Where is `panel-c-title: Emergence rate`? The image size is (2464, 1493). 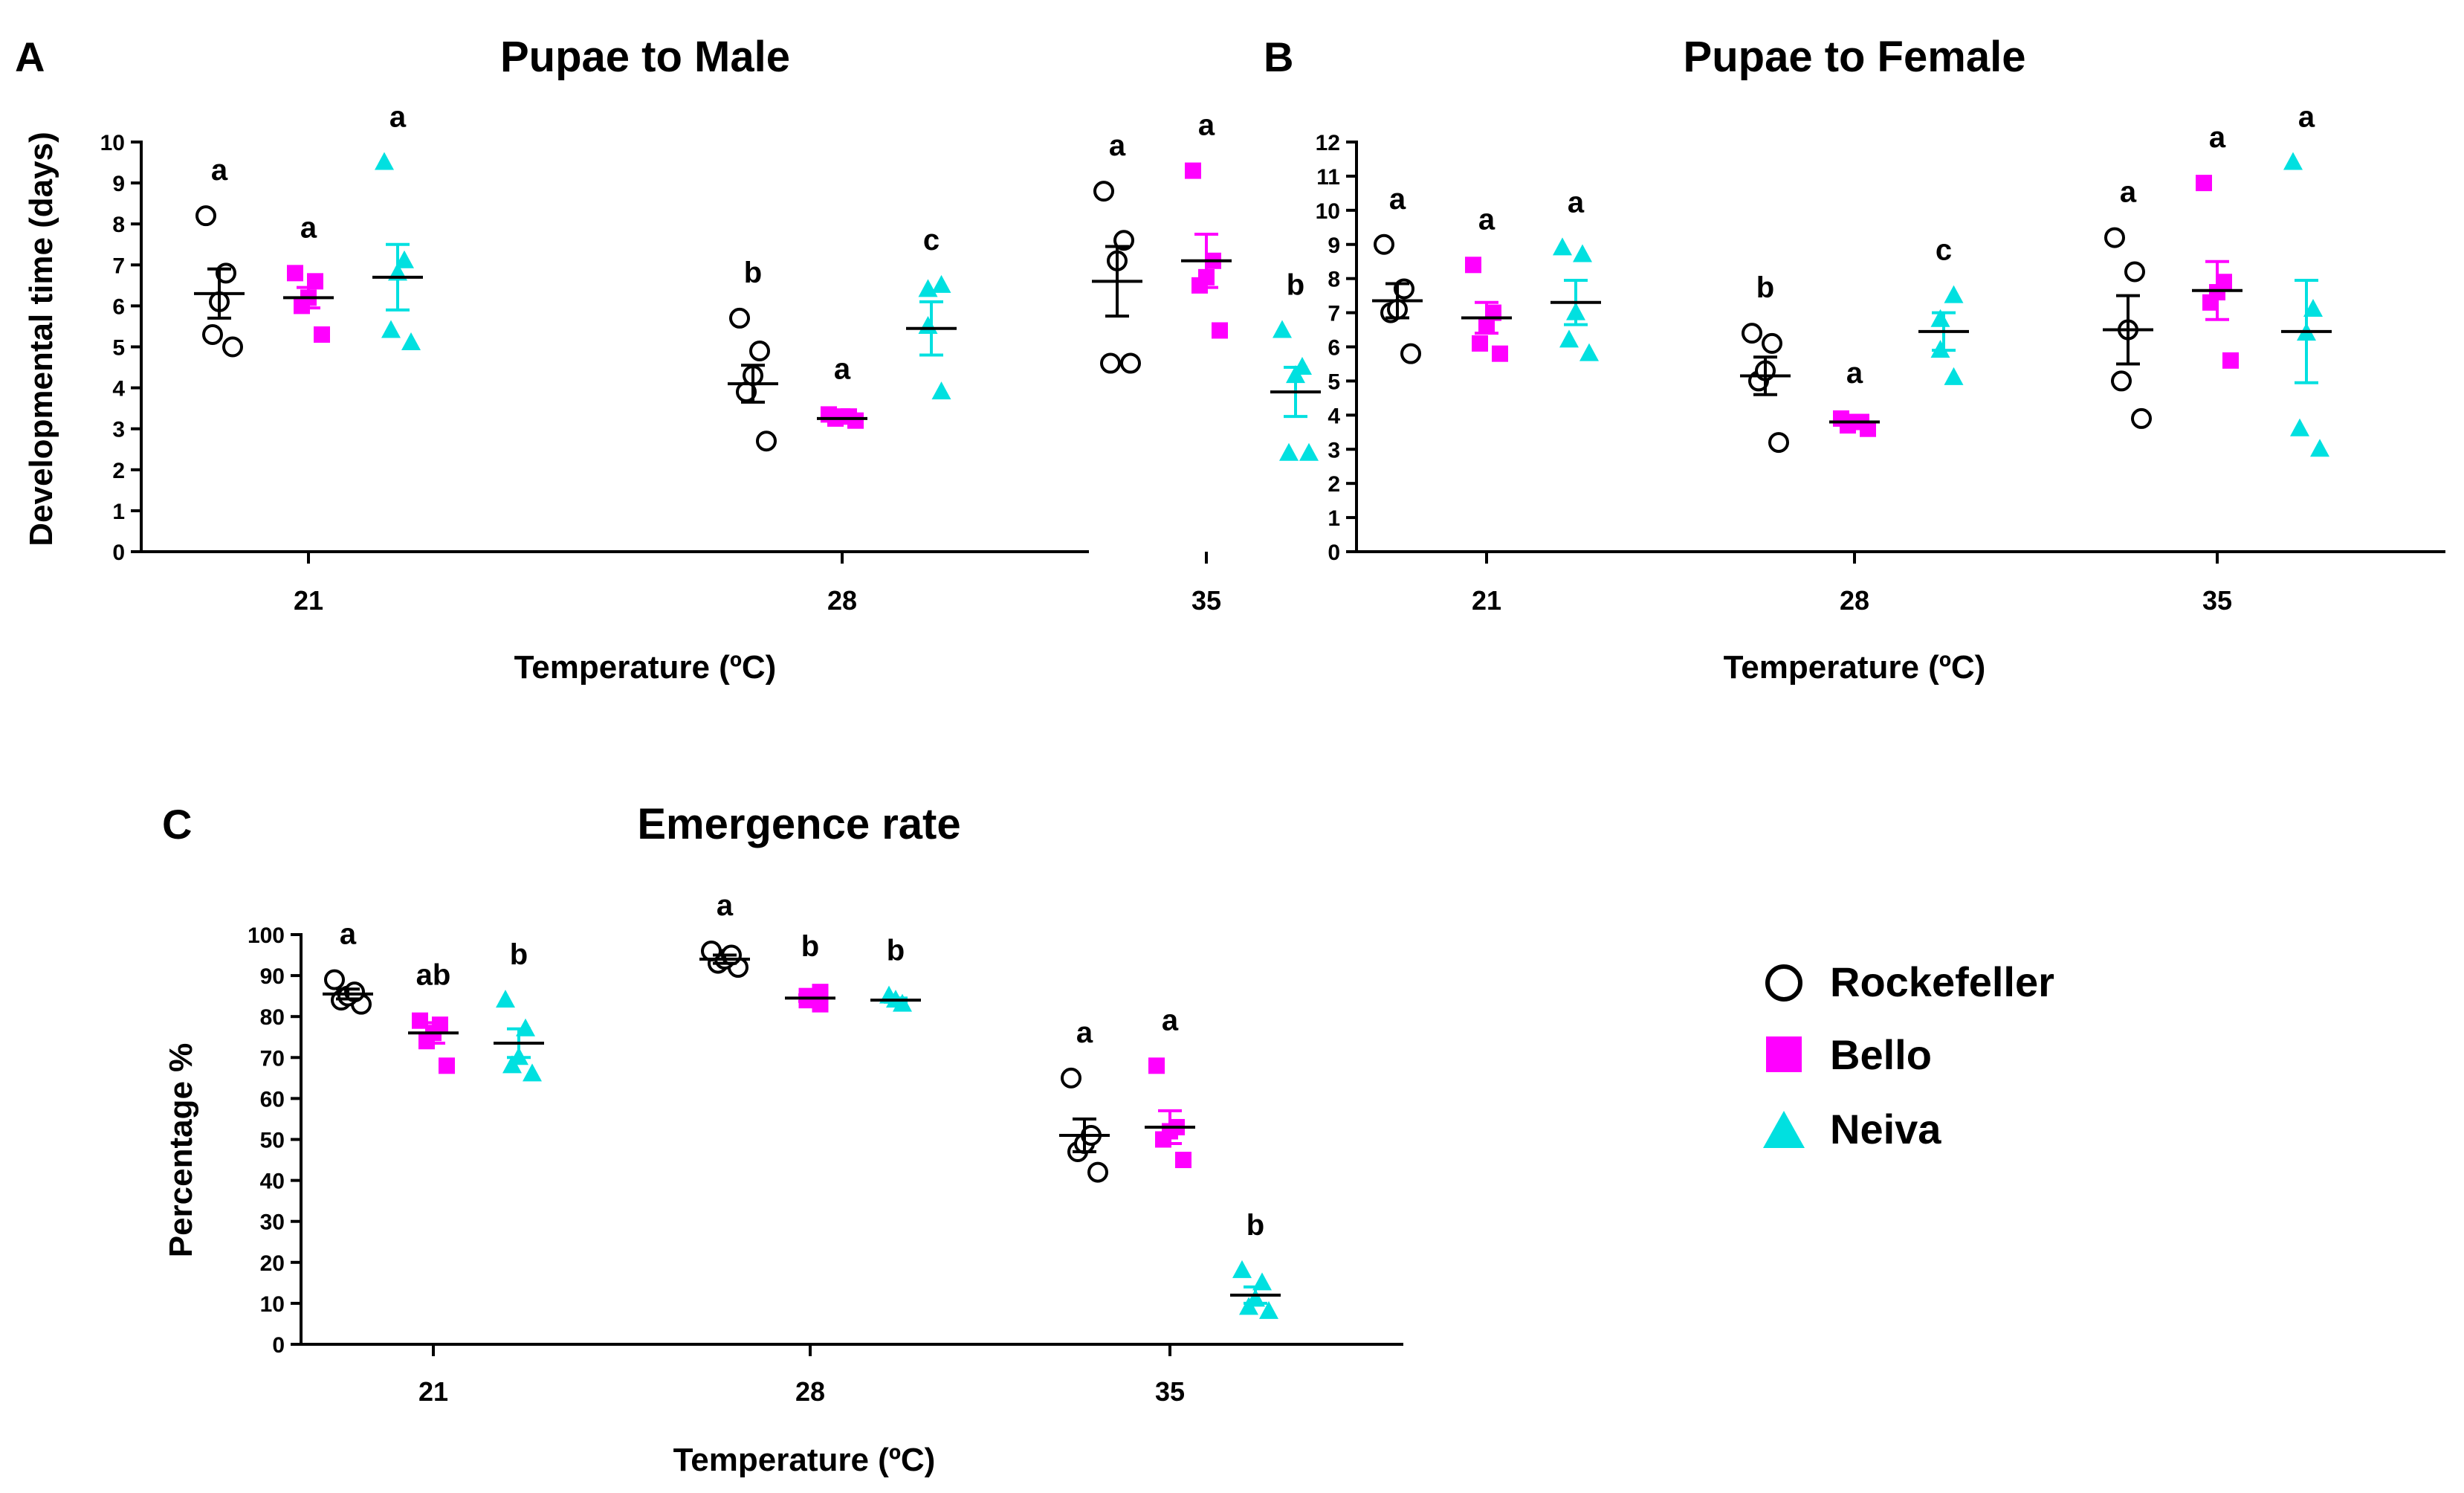
panel-c-title: Emergence rate is located at coordinates (799, 824).